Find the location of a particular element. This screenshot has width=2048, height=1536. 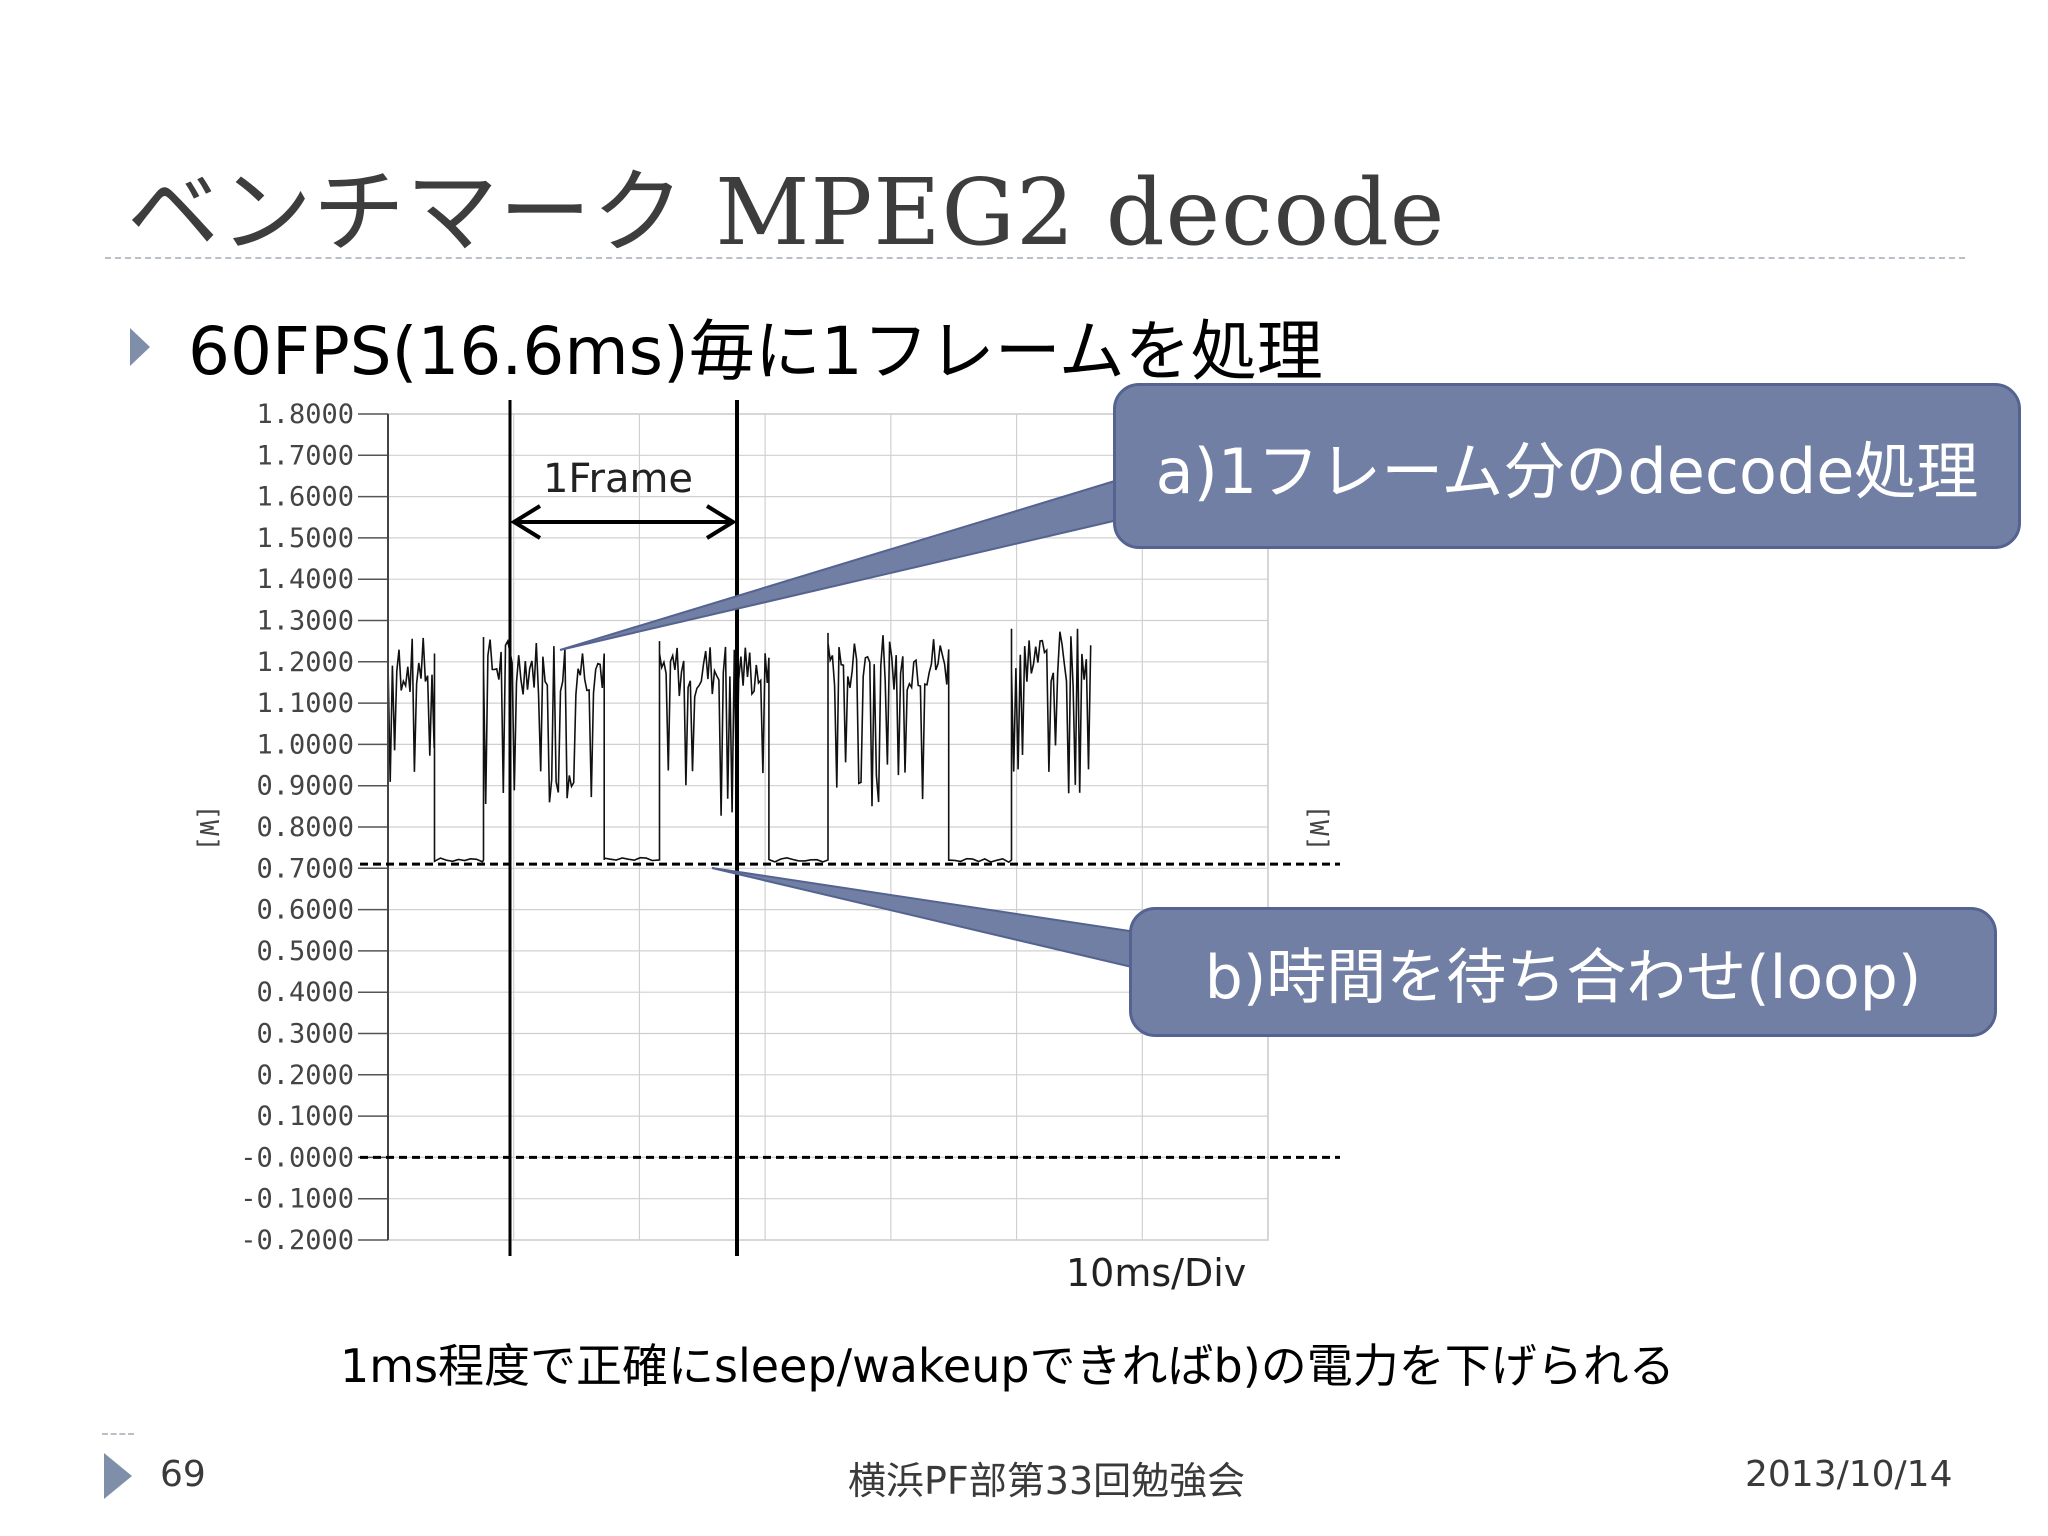

y2-axis-label: [W] is located at coordinates (1318, 828).